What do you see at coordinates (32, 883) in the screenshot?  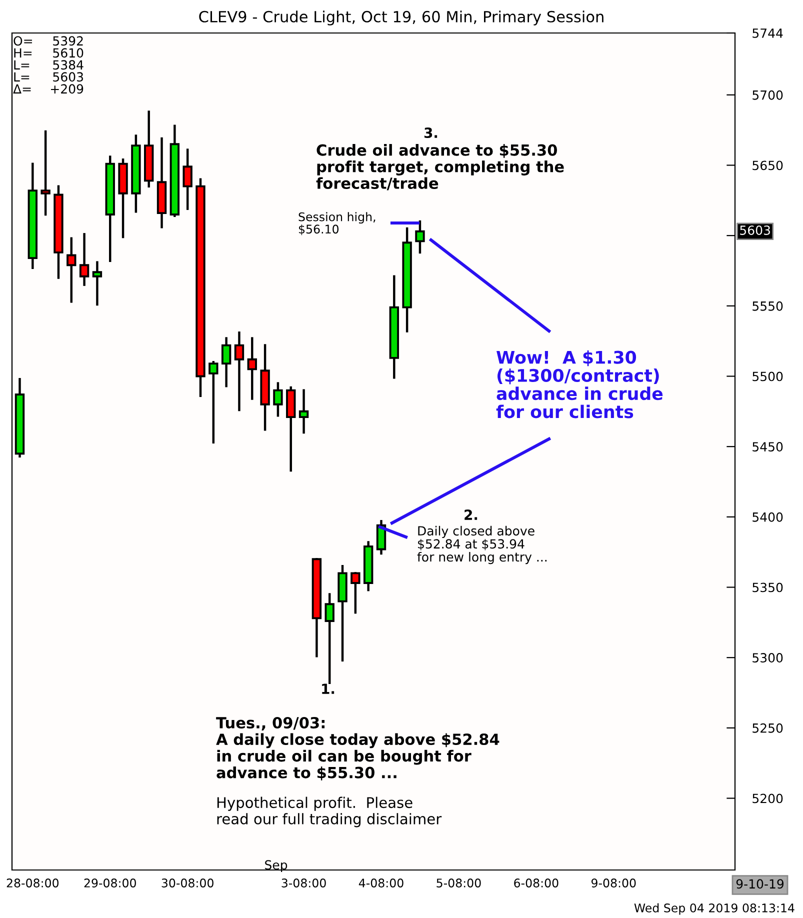 I see `x-tick-label: 28-08:00` at bounding box center [32, 883].